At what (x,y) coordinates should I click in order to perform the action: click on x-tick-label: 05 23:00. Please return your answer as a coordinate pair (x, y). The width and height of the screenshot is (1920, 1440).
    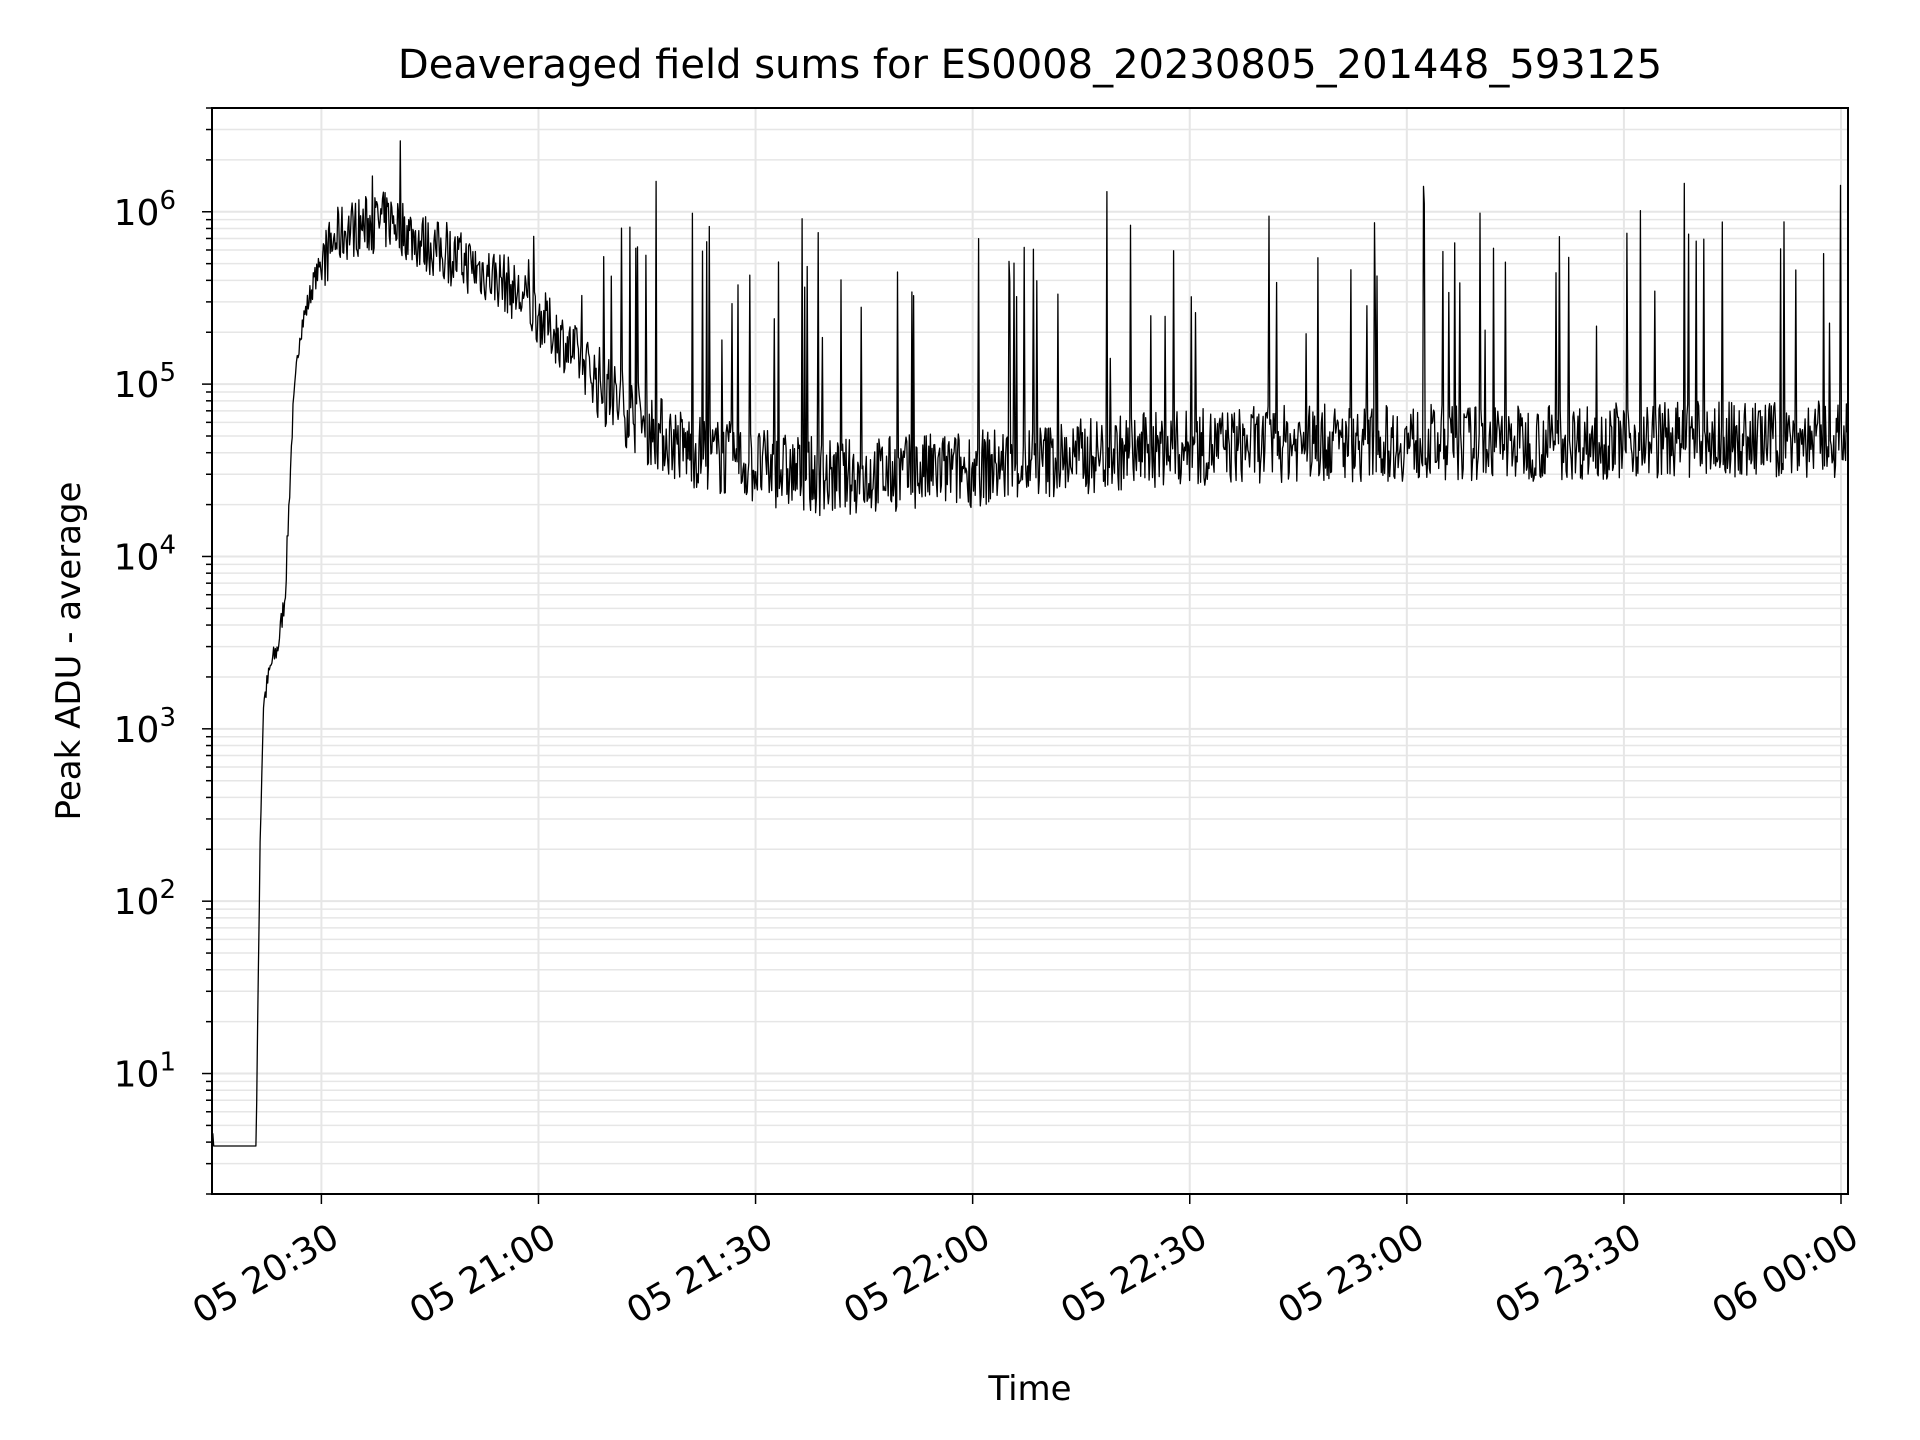
    Looking at the image, I should click on (1351, 1274).